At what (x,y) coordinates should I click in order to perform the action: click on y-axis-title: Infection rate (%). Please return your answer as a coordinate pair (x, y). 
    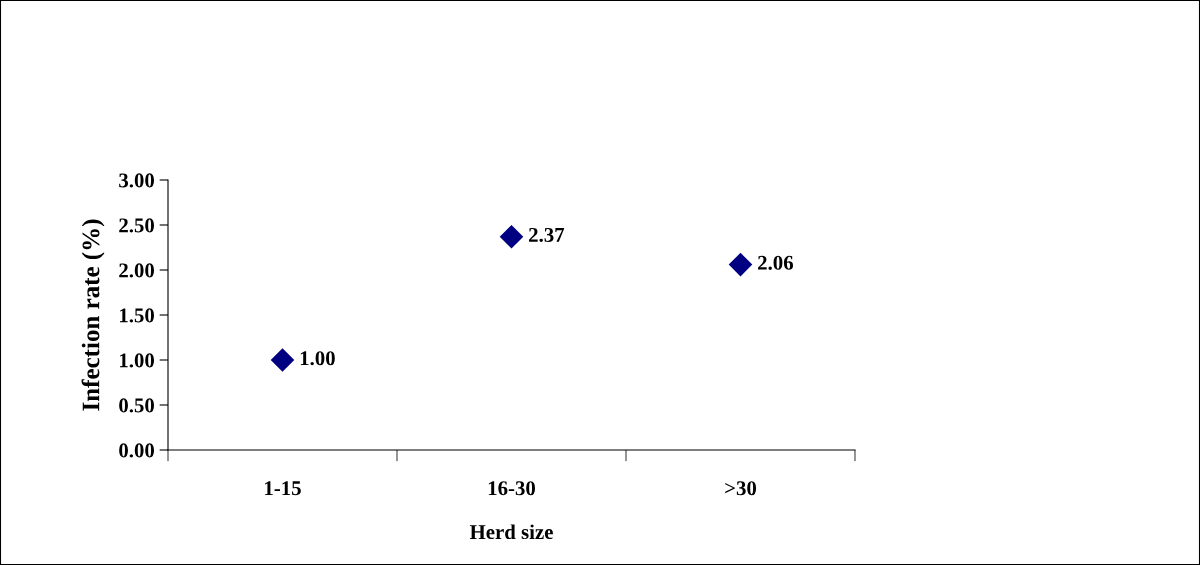
    Looking at the image, I should click on (93, 315).